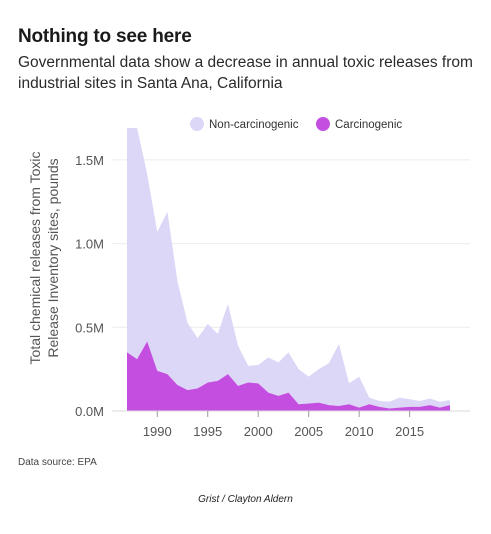 Image resolution: width=491 pixels, height=534 pixels. Describe the element at coordinates (409, 431) in the screenshot. I see `x-tick-label: 2015` at that location.